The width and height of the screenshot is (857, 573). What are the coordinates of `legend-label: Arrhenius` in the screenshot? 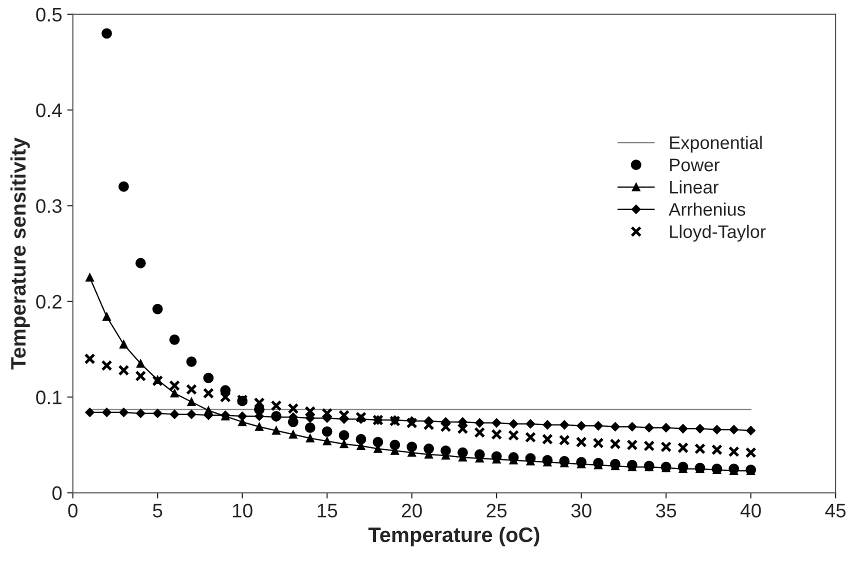 It's located at (707, 209).